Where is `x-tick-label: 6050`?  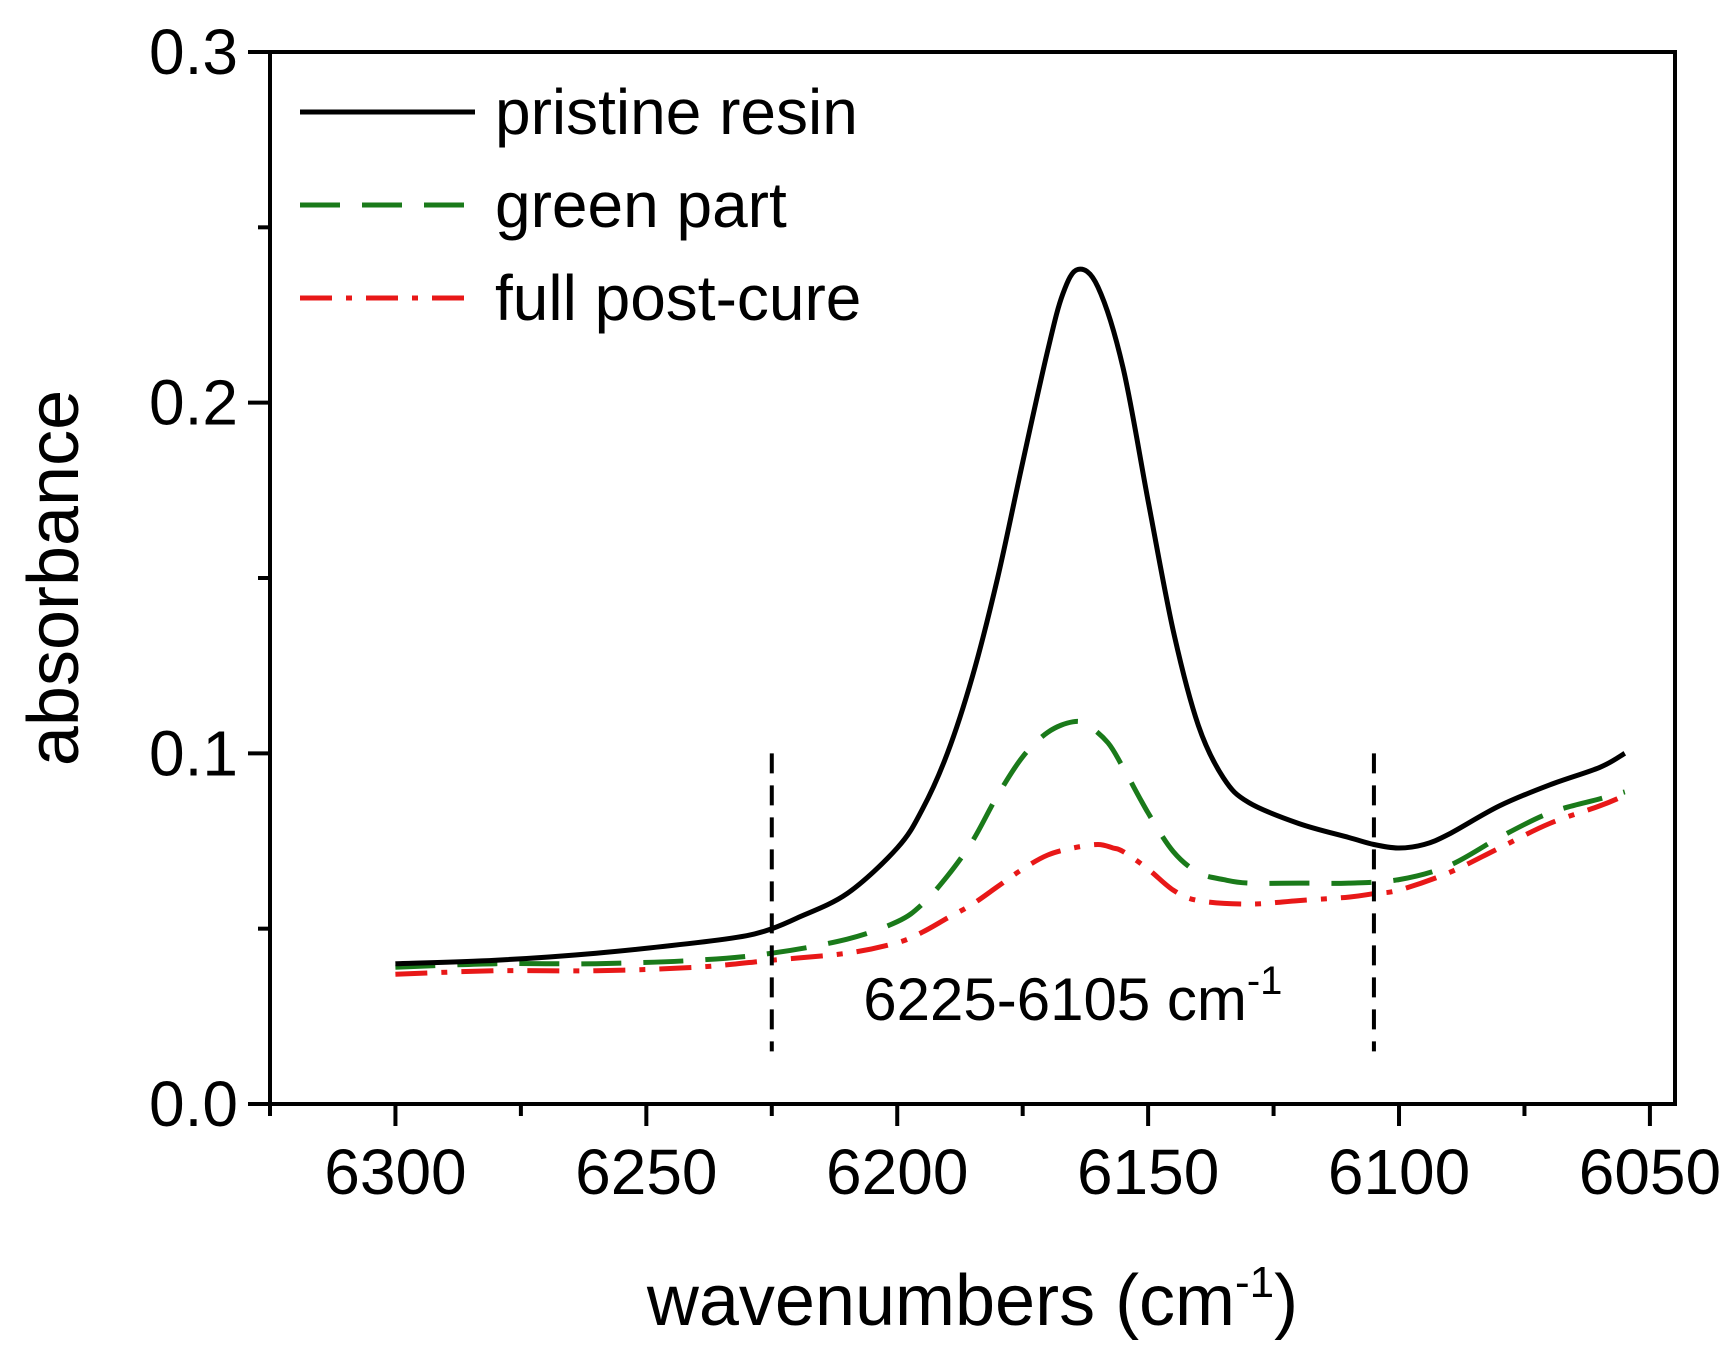
x-tick-label: 6050 is located at coordinates (1650, 1172).